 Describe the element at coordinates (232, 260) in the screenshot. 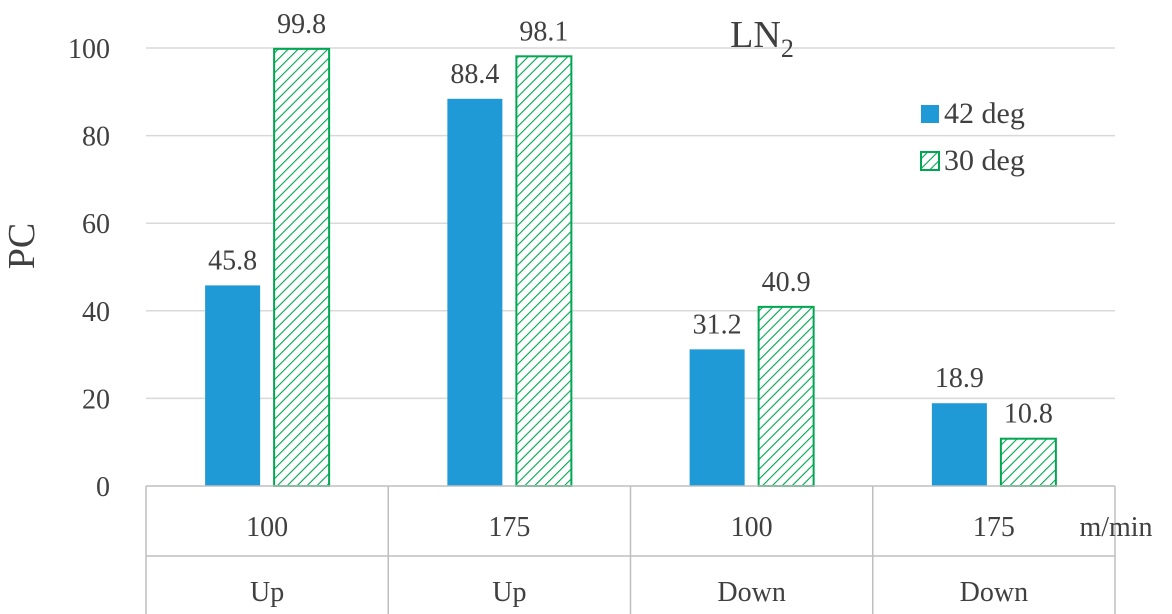

I see `data-label-42deg-0: 45.8` at that location.